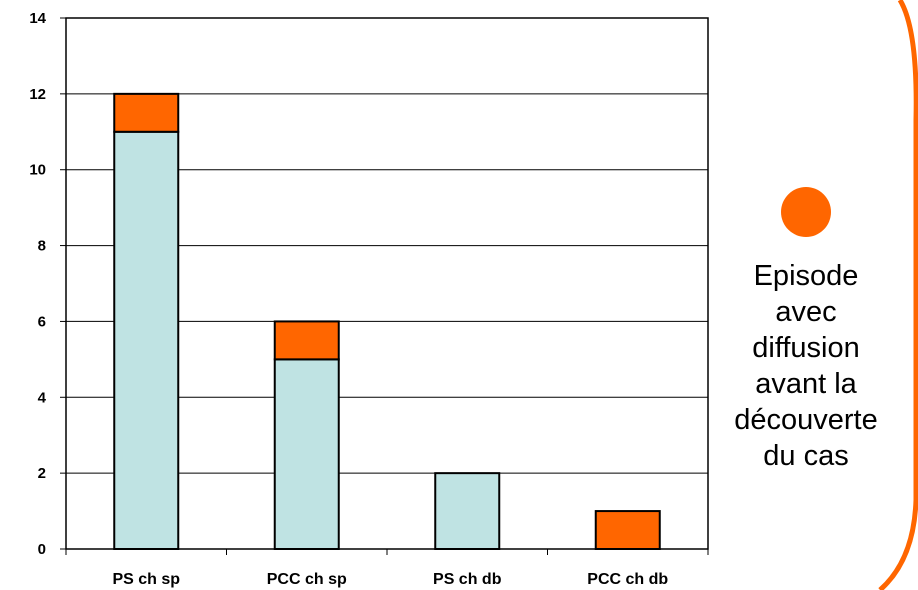 The image size is (918, 590). I want to click on y-tick-label: 6, so click(42, 321).